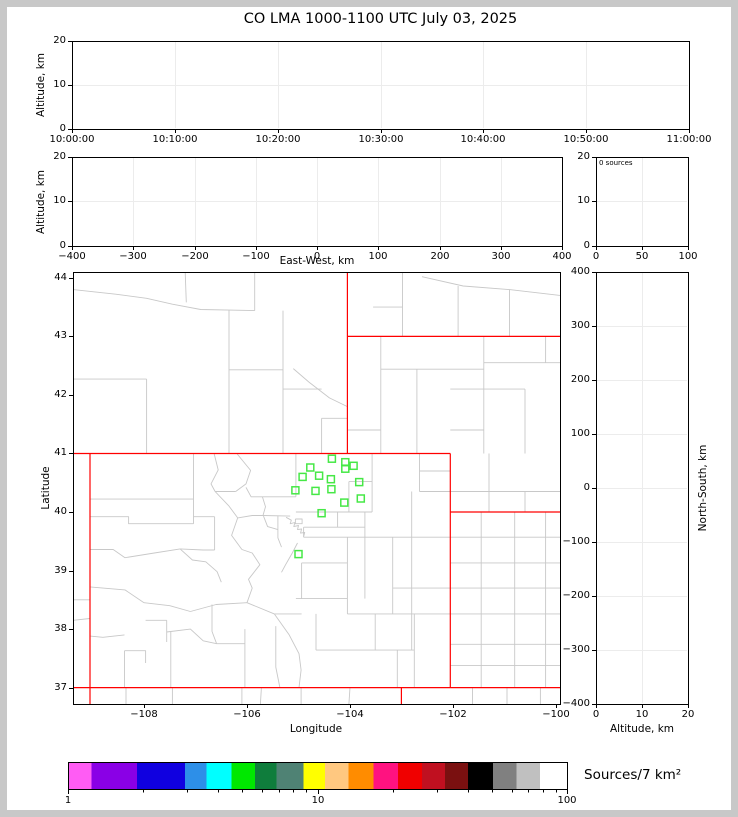  I want to click on axis-label-east-west: East-West, km, so click(317, 261).